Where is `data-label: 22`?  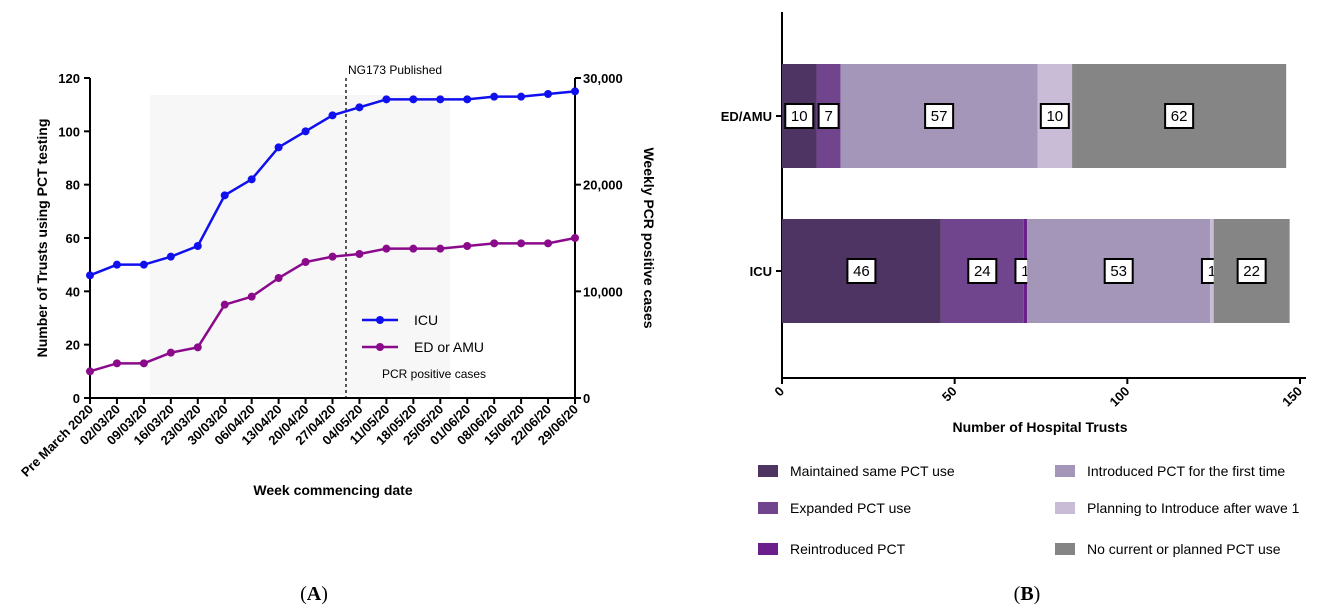
data-label: 22 is located at coordinates (1251, 271).